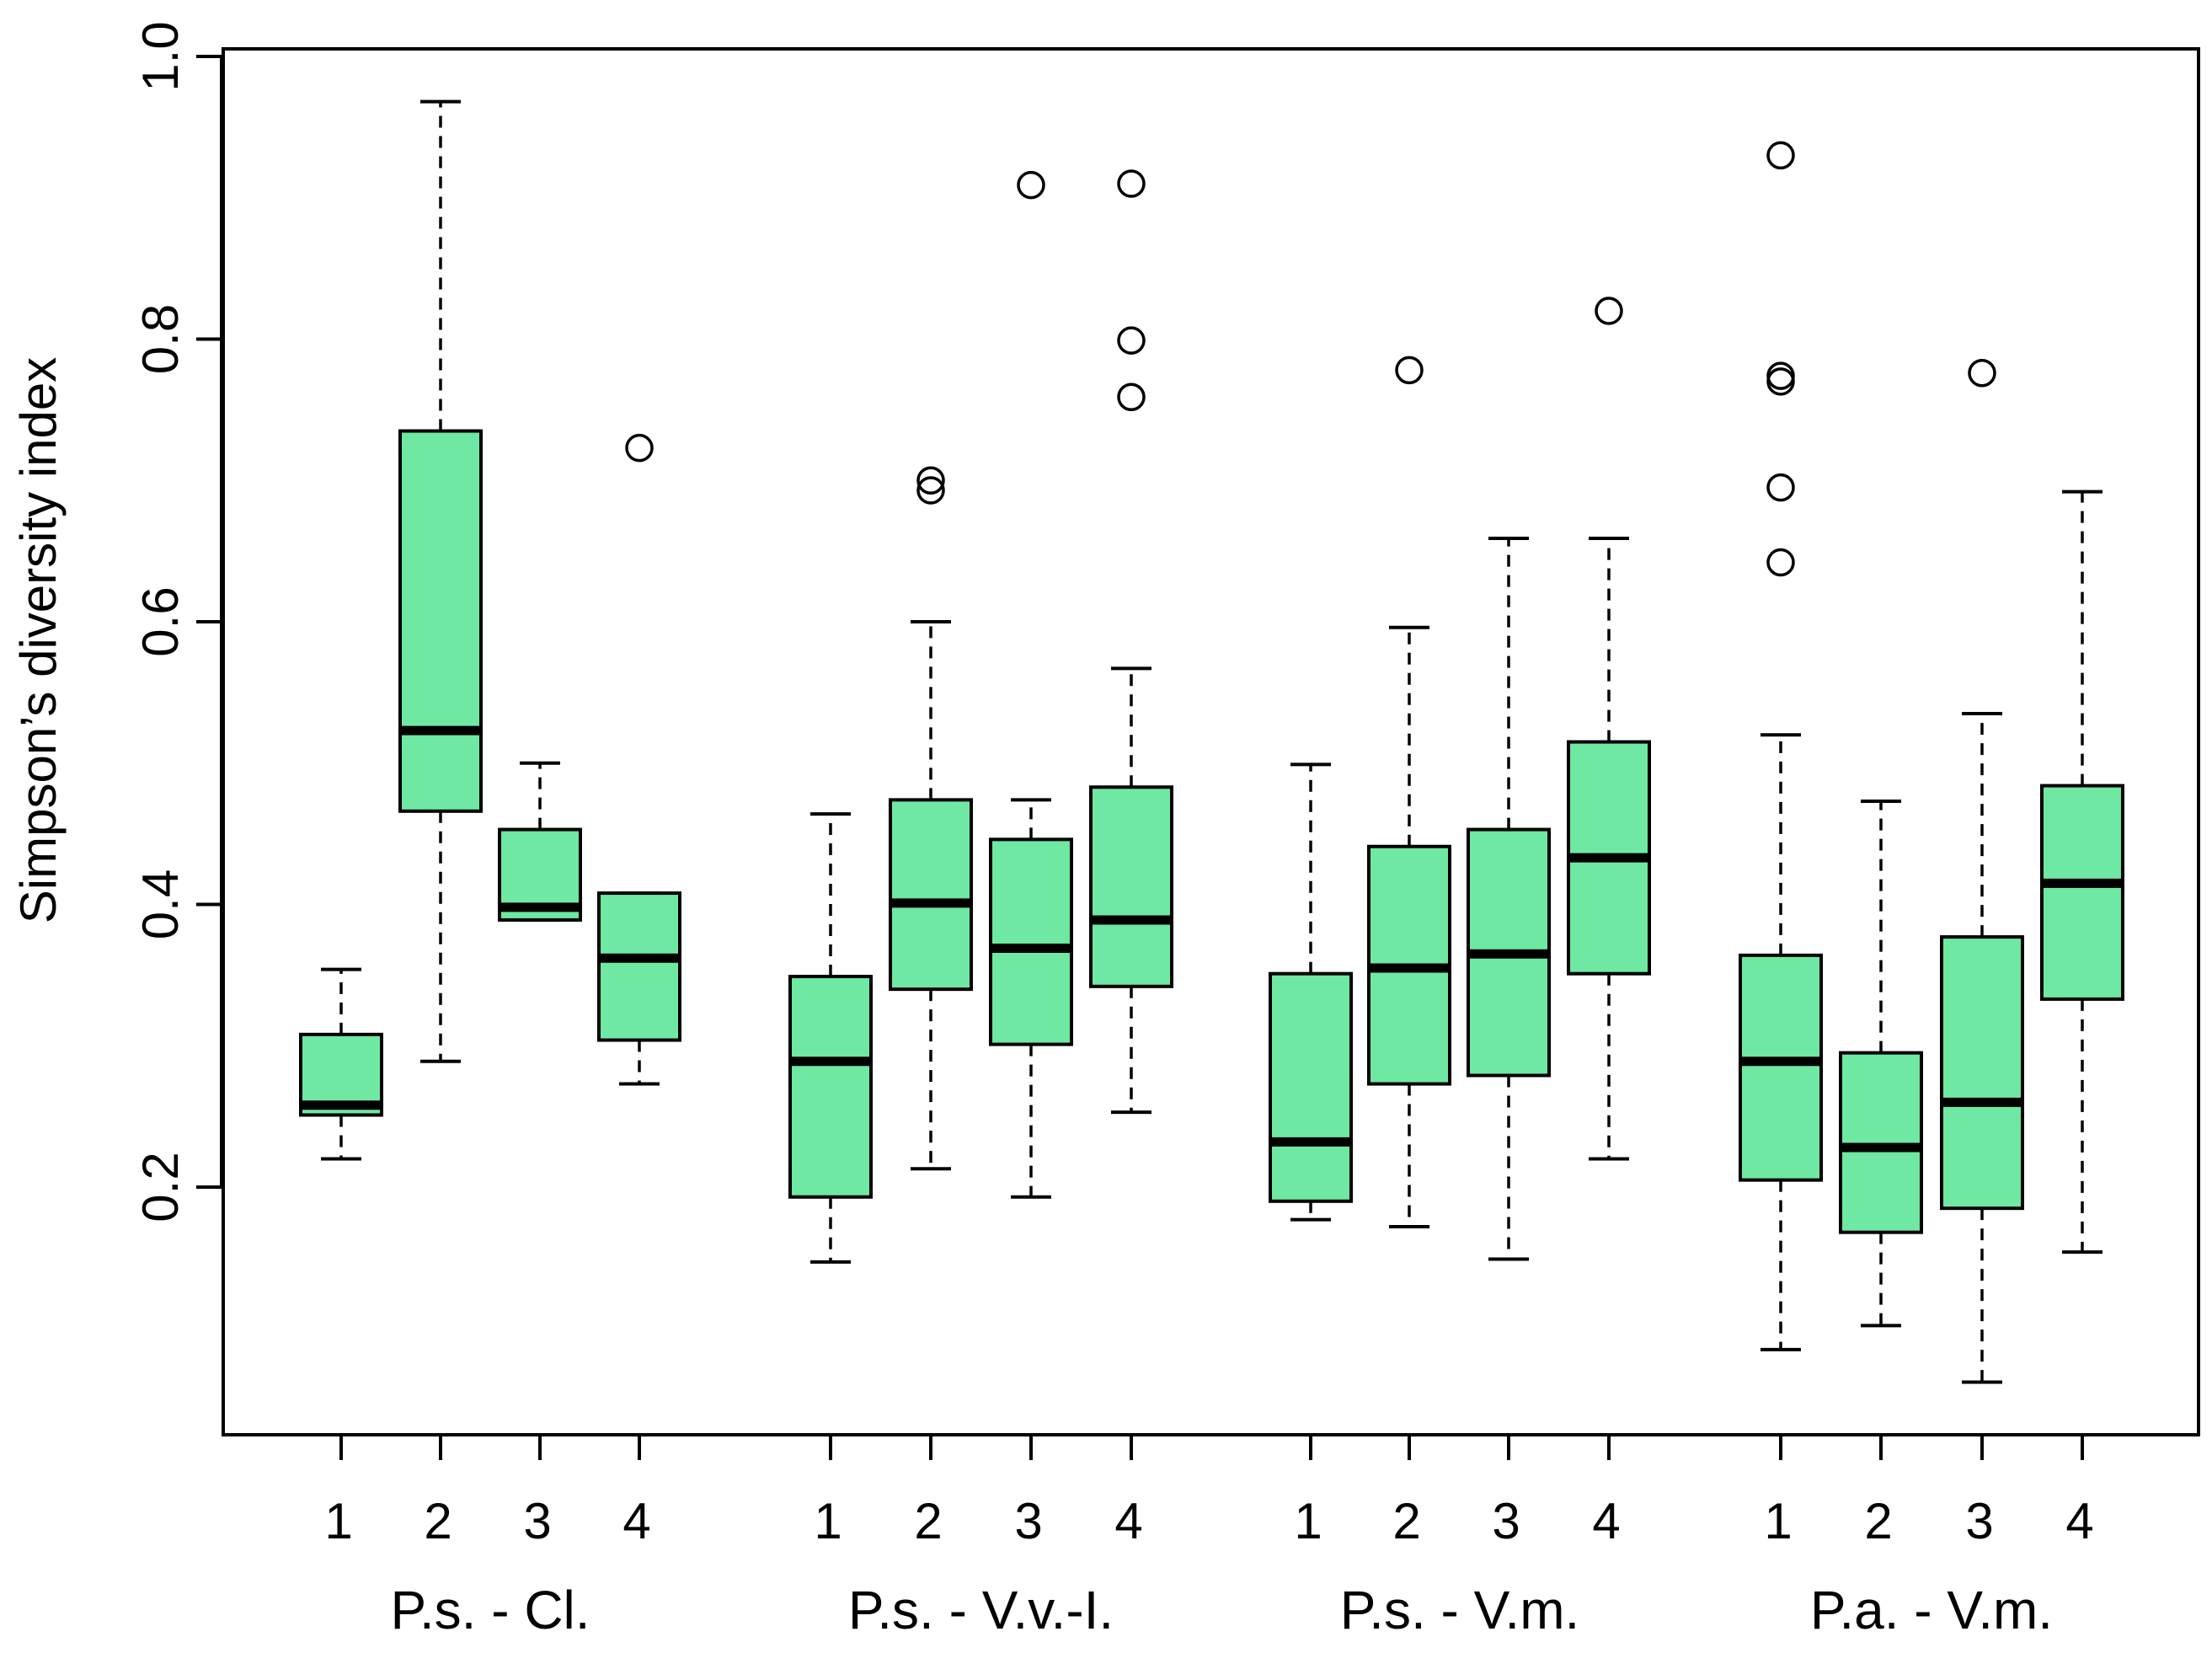 Image resolution: width=2212 pixels, height=1653 pixels. Describe the element at coordinates (160, 904) in the screenshot. I see `y-tick-label: 0.4` at that location.